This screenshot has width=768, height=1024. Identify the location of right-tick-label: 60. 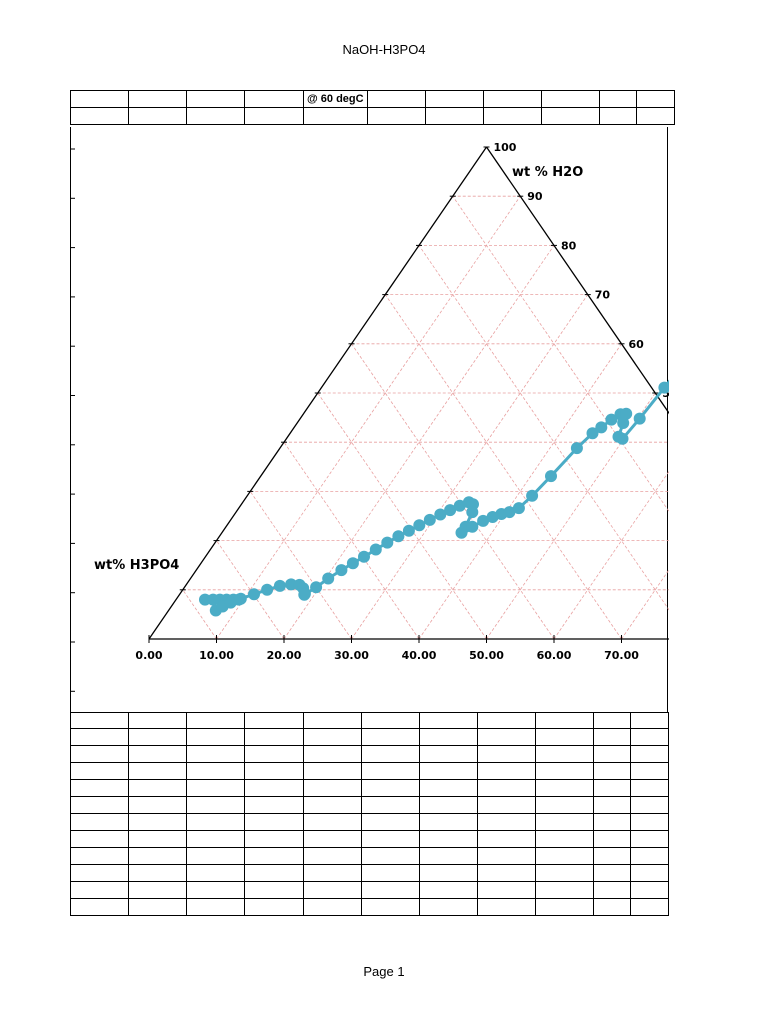
(637, 344).